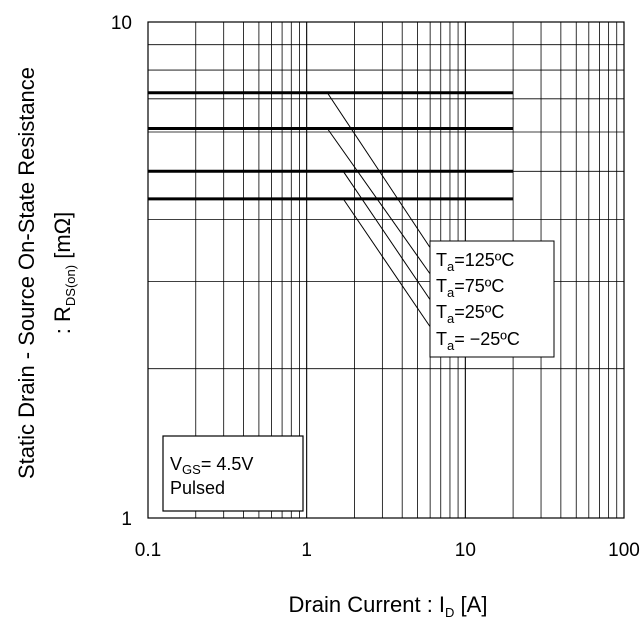  What do you see at coordinates (479, 286) in the screenshot?
I see `legend-rest: =75ºC` at bounding box center [479, 286].